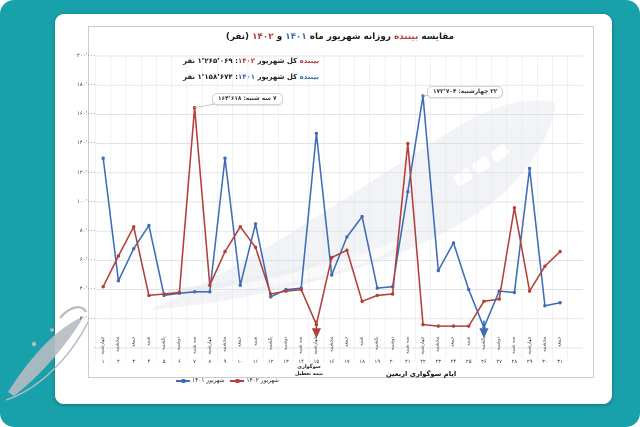  I want to click on legend-item-1402: شهریور ۱۴۰۲, so click(254, 381).